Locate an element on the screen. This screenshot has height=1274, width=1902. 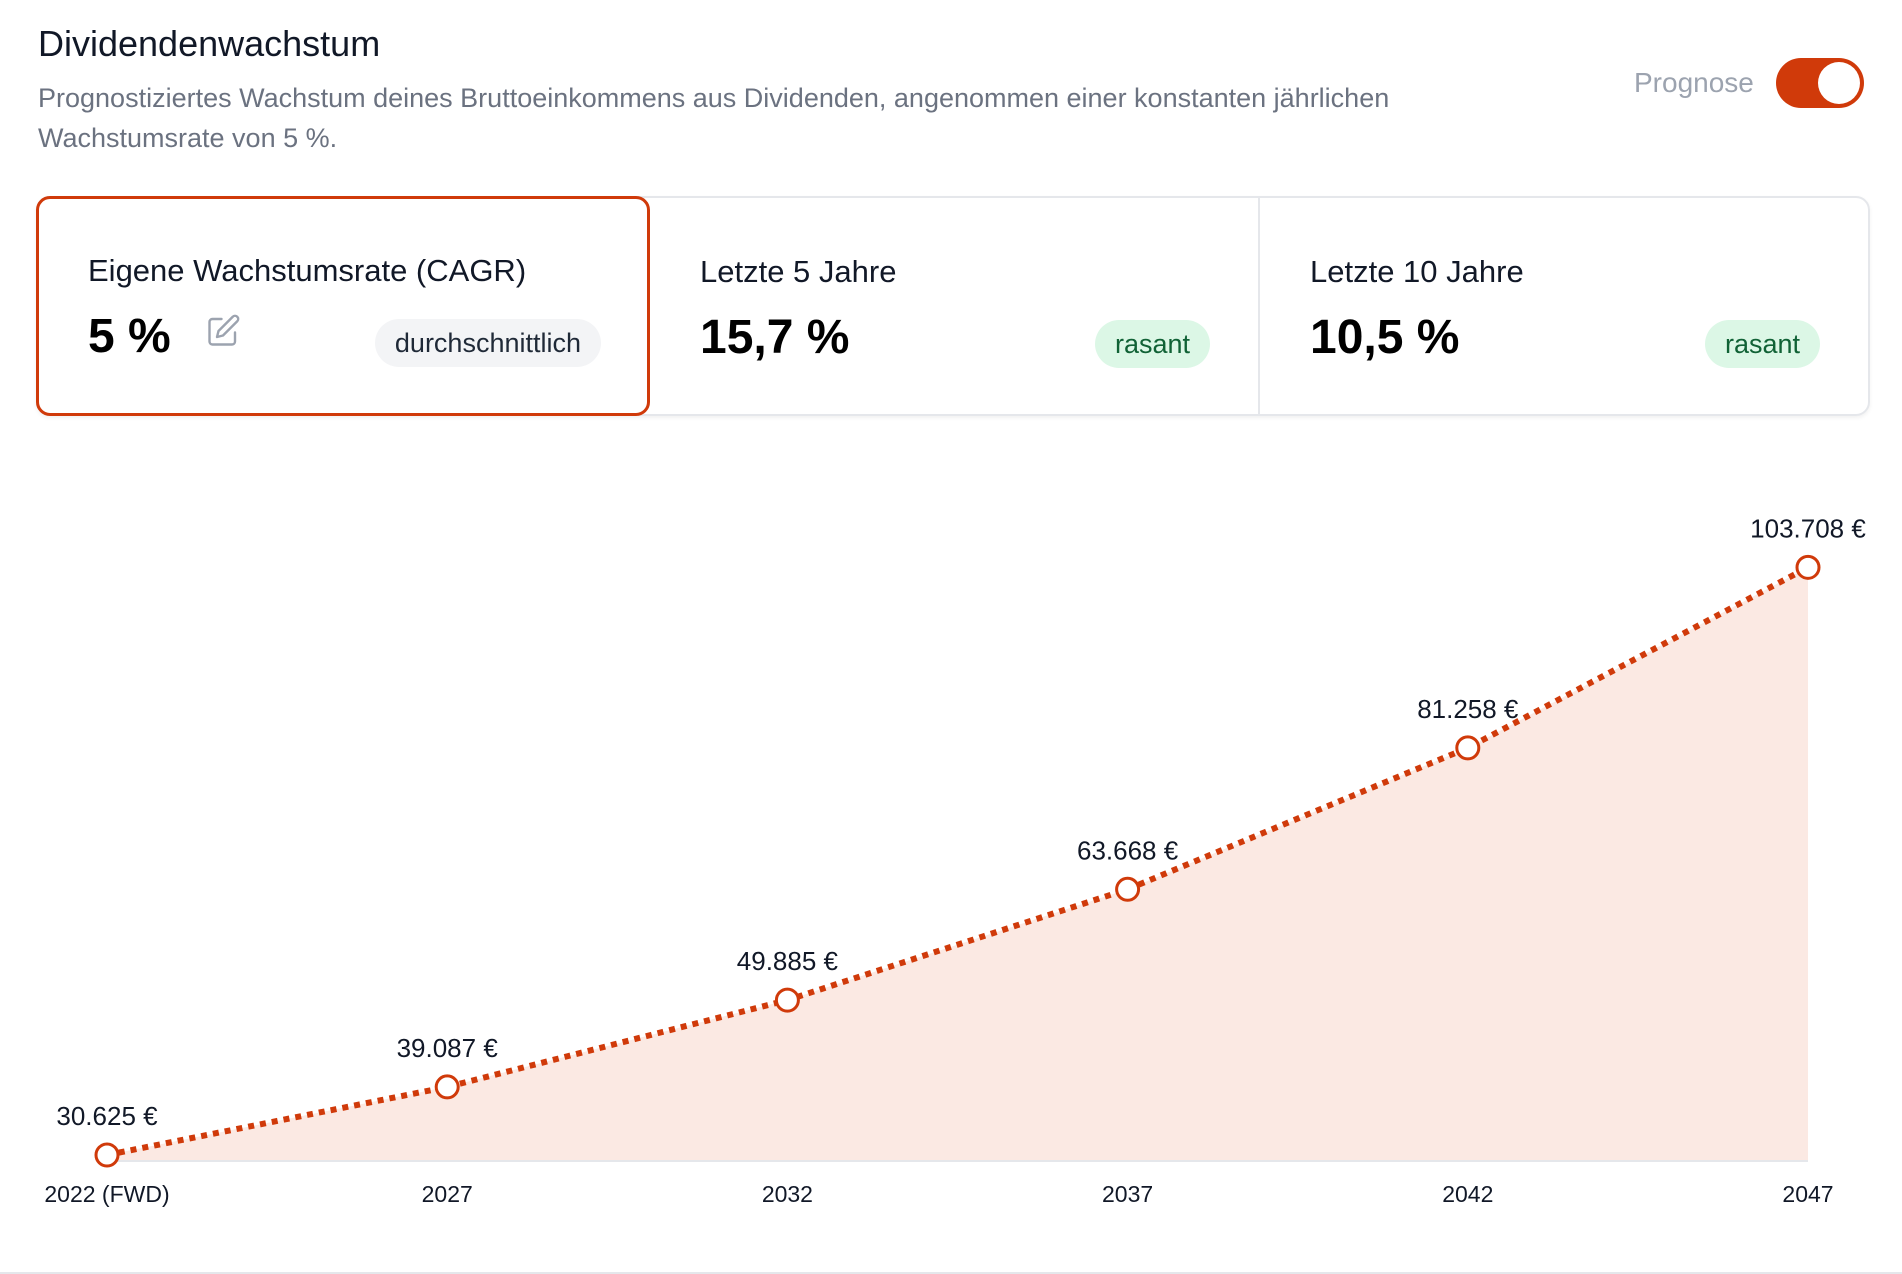
prognose-toggle is located at coordinates (1819, 83).